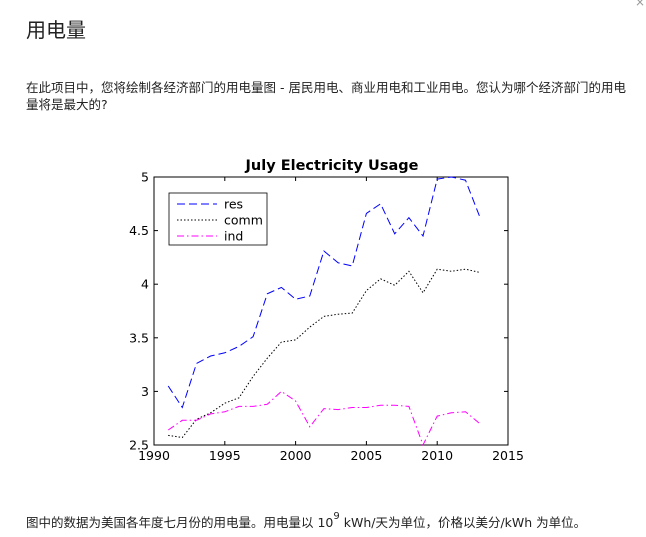 The width and height of the screenshot is (646, 537). What do you see at coordinates (366, 455) in the screenshot?
I see `x-tick-label: 2005` at bounding box center [366, 455].